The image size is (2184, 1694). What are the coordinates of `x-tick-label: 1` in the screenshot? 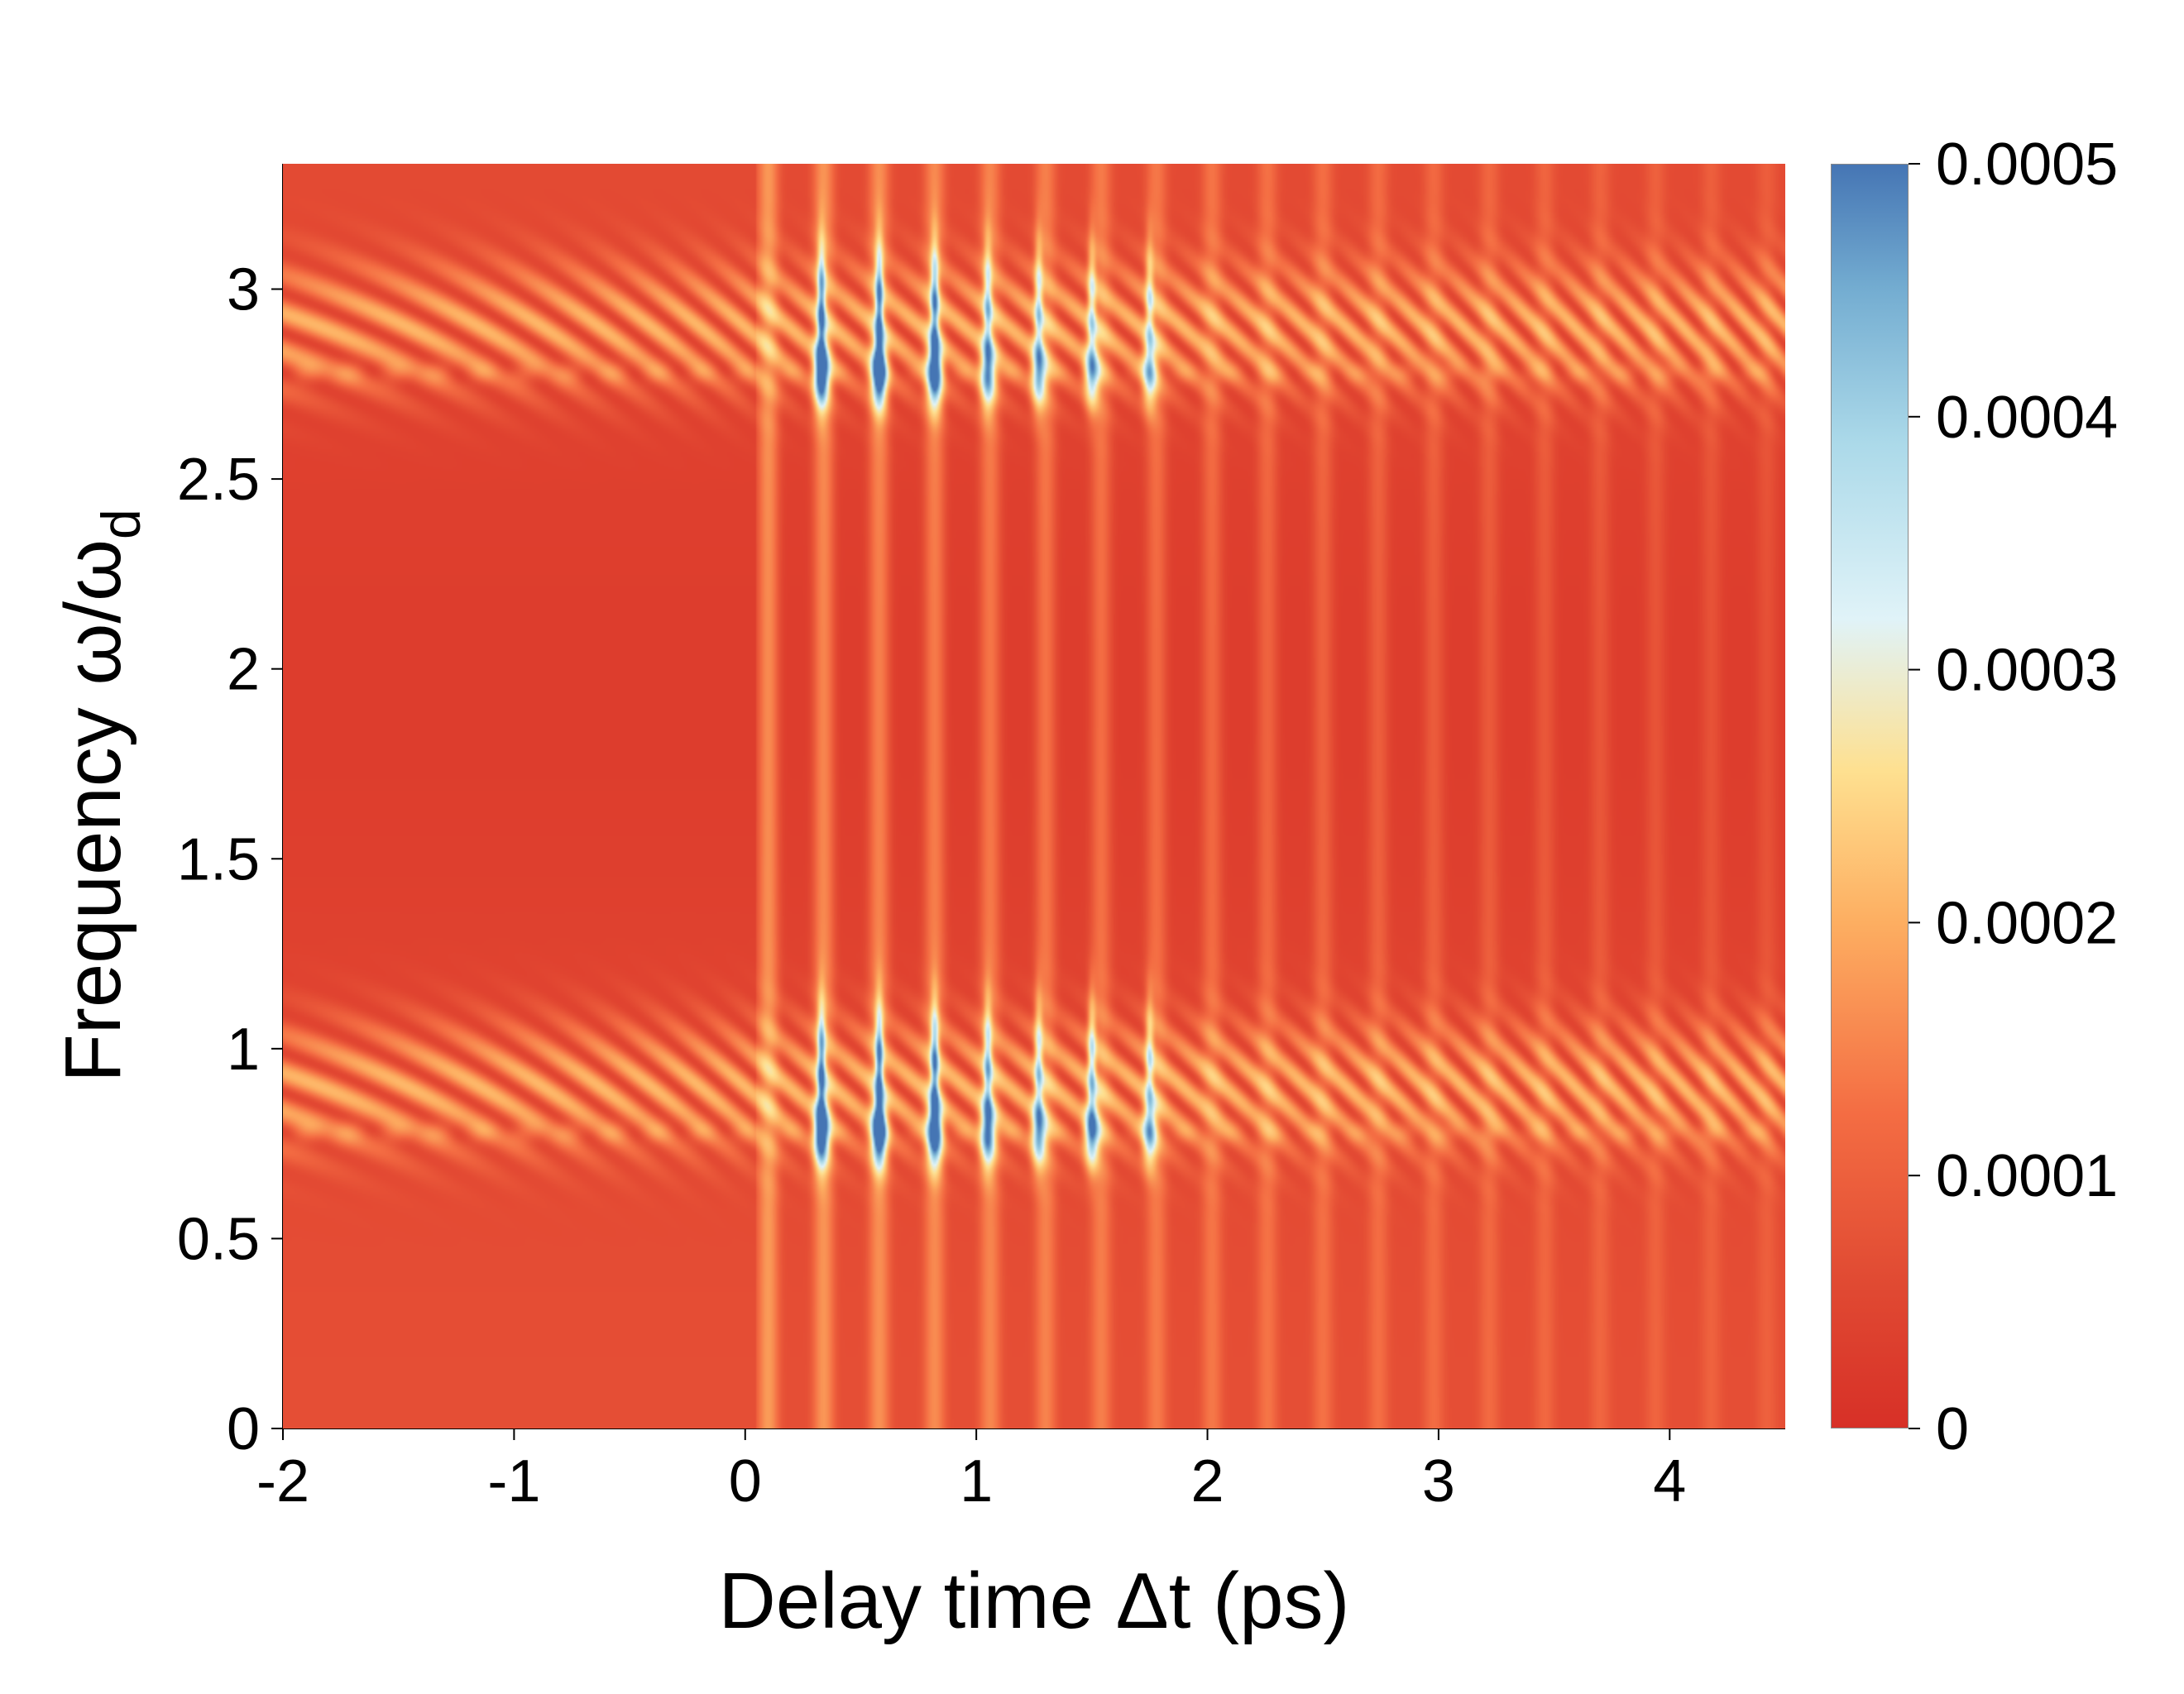 It's located at (976, 1481).